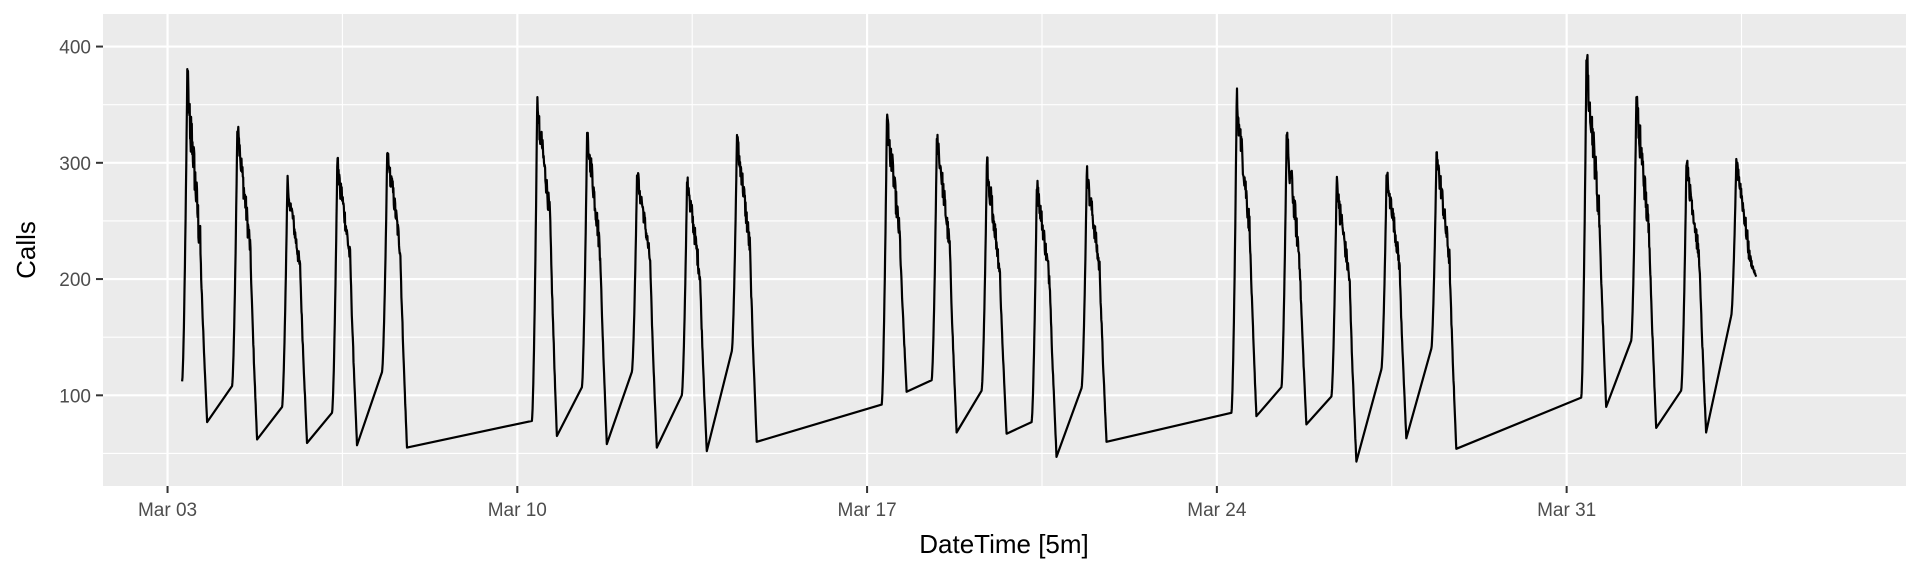  Describe the element at coordinates (26, 250) in the screenshot. I see `y-axis-title: Calls` at that location.